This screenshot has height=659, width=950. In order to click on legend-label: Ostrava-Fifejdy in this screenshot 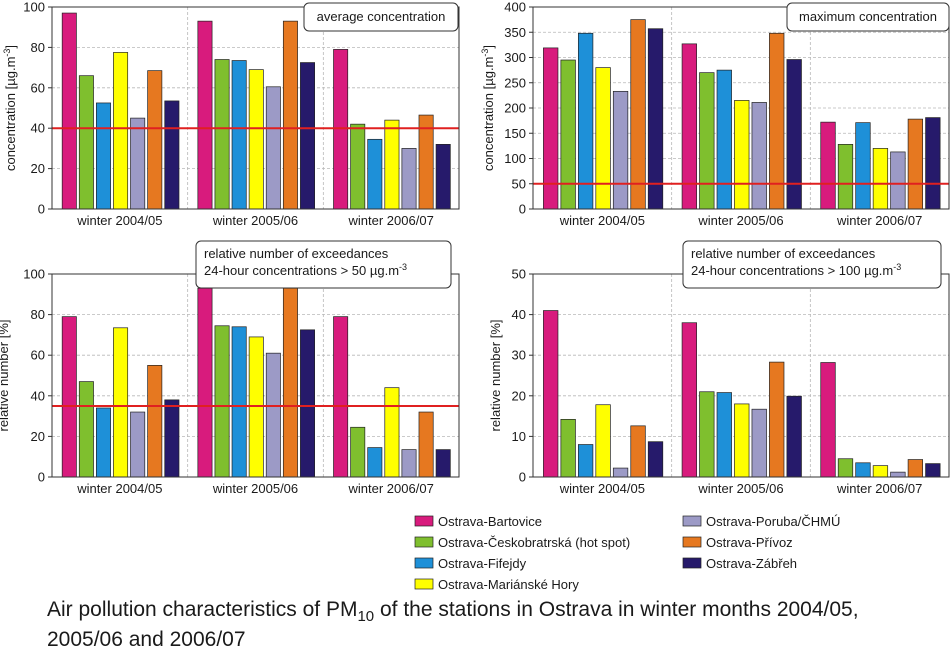, I will do `click(482, 563)`.